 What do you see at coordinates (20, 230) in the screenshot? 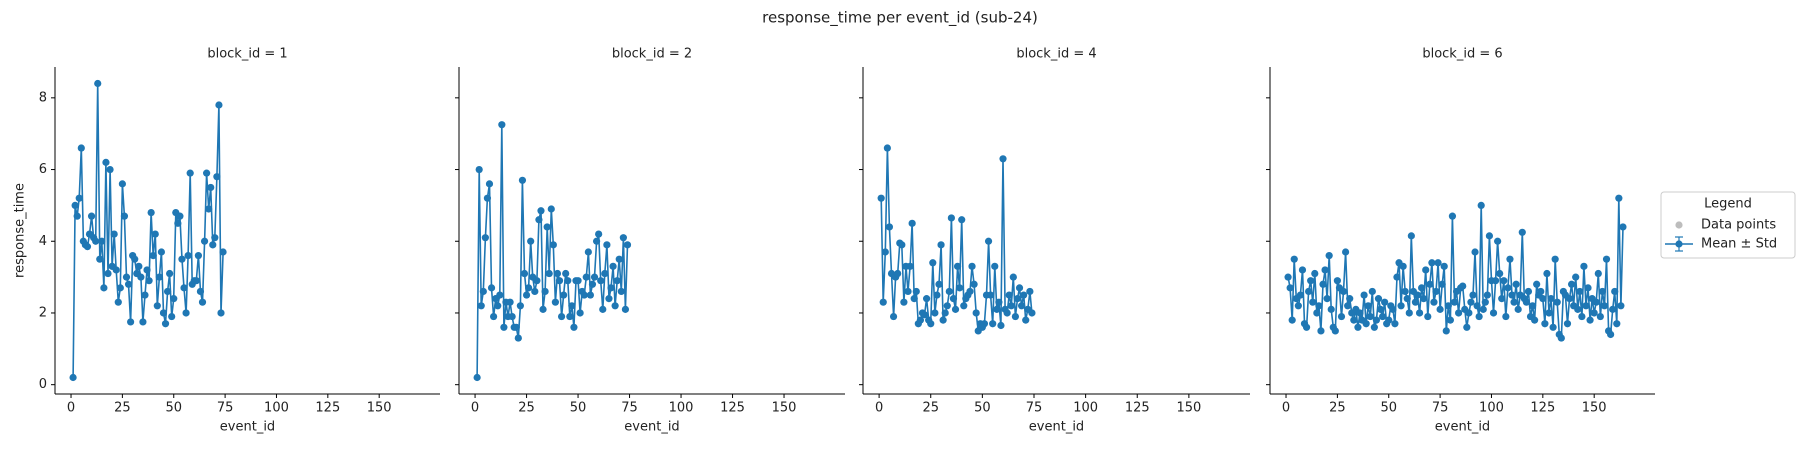
I see `y-axis-label: response_time` at bounding box center [20, 230].